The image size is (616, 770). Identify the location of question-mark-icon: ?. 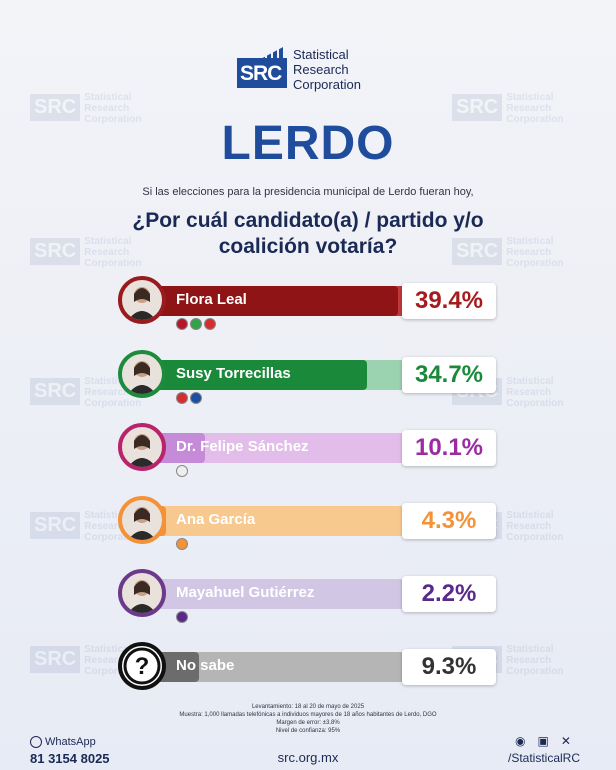
(142, 666).